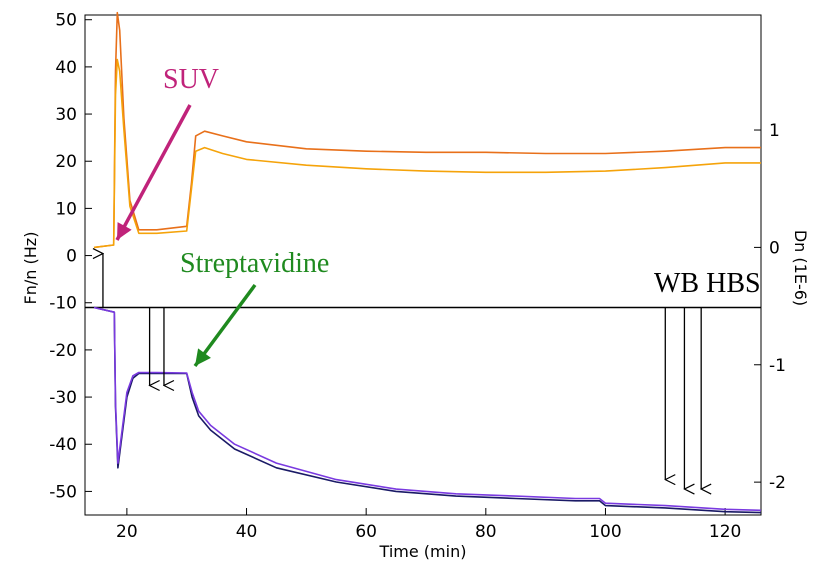 The image size is (818, 564). I want to click on y-axis-title-right: Dn (1E-6), so click(800, 268).